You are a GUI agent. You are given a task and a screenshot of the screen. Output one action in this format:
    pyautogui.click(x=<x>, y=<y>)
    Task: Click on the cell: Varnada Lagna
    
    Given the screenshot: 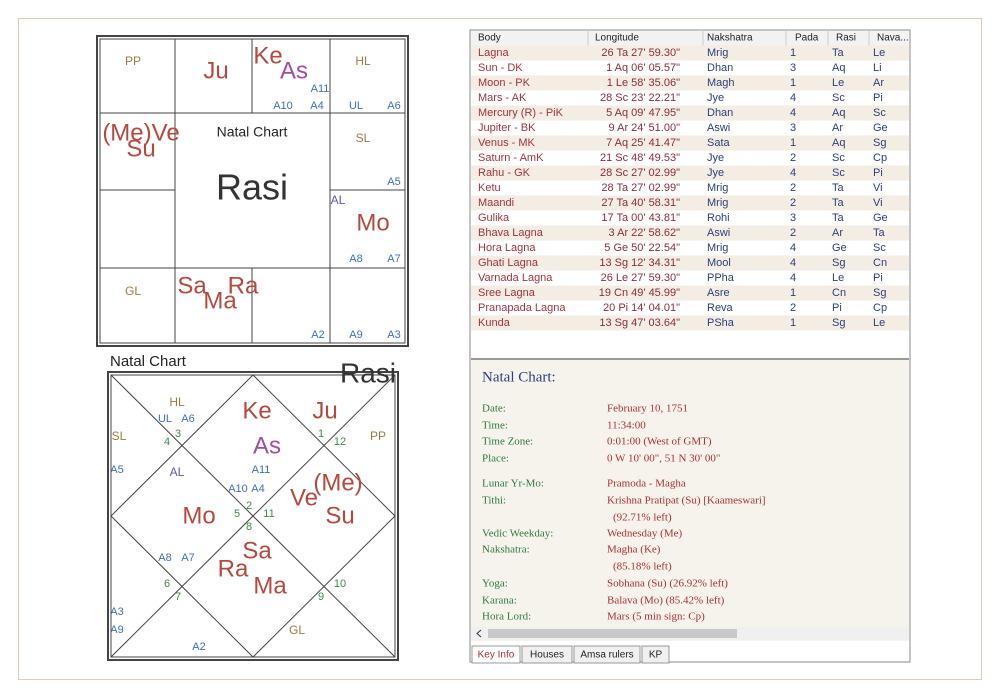 What is the action you would take?
    pyautogui.click(x=515, y=278)
    